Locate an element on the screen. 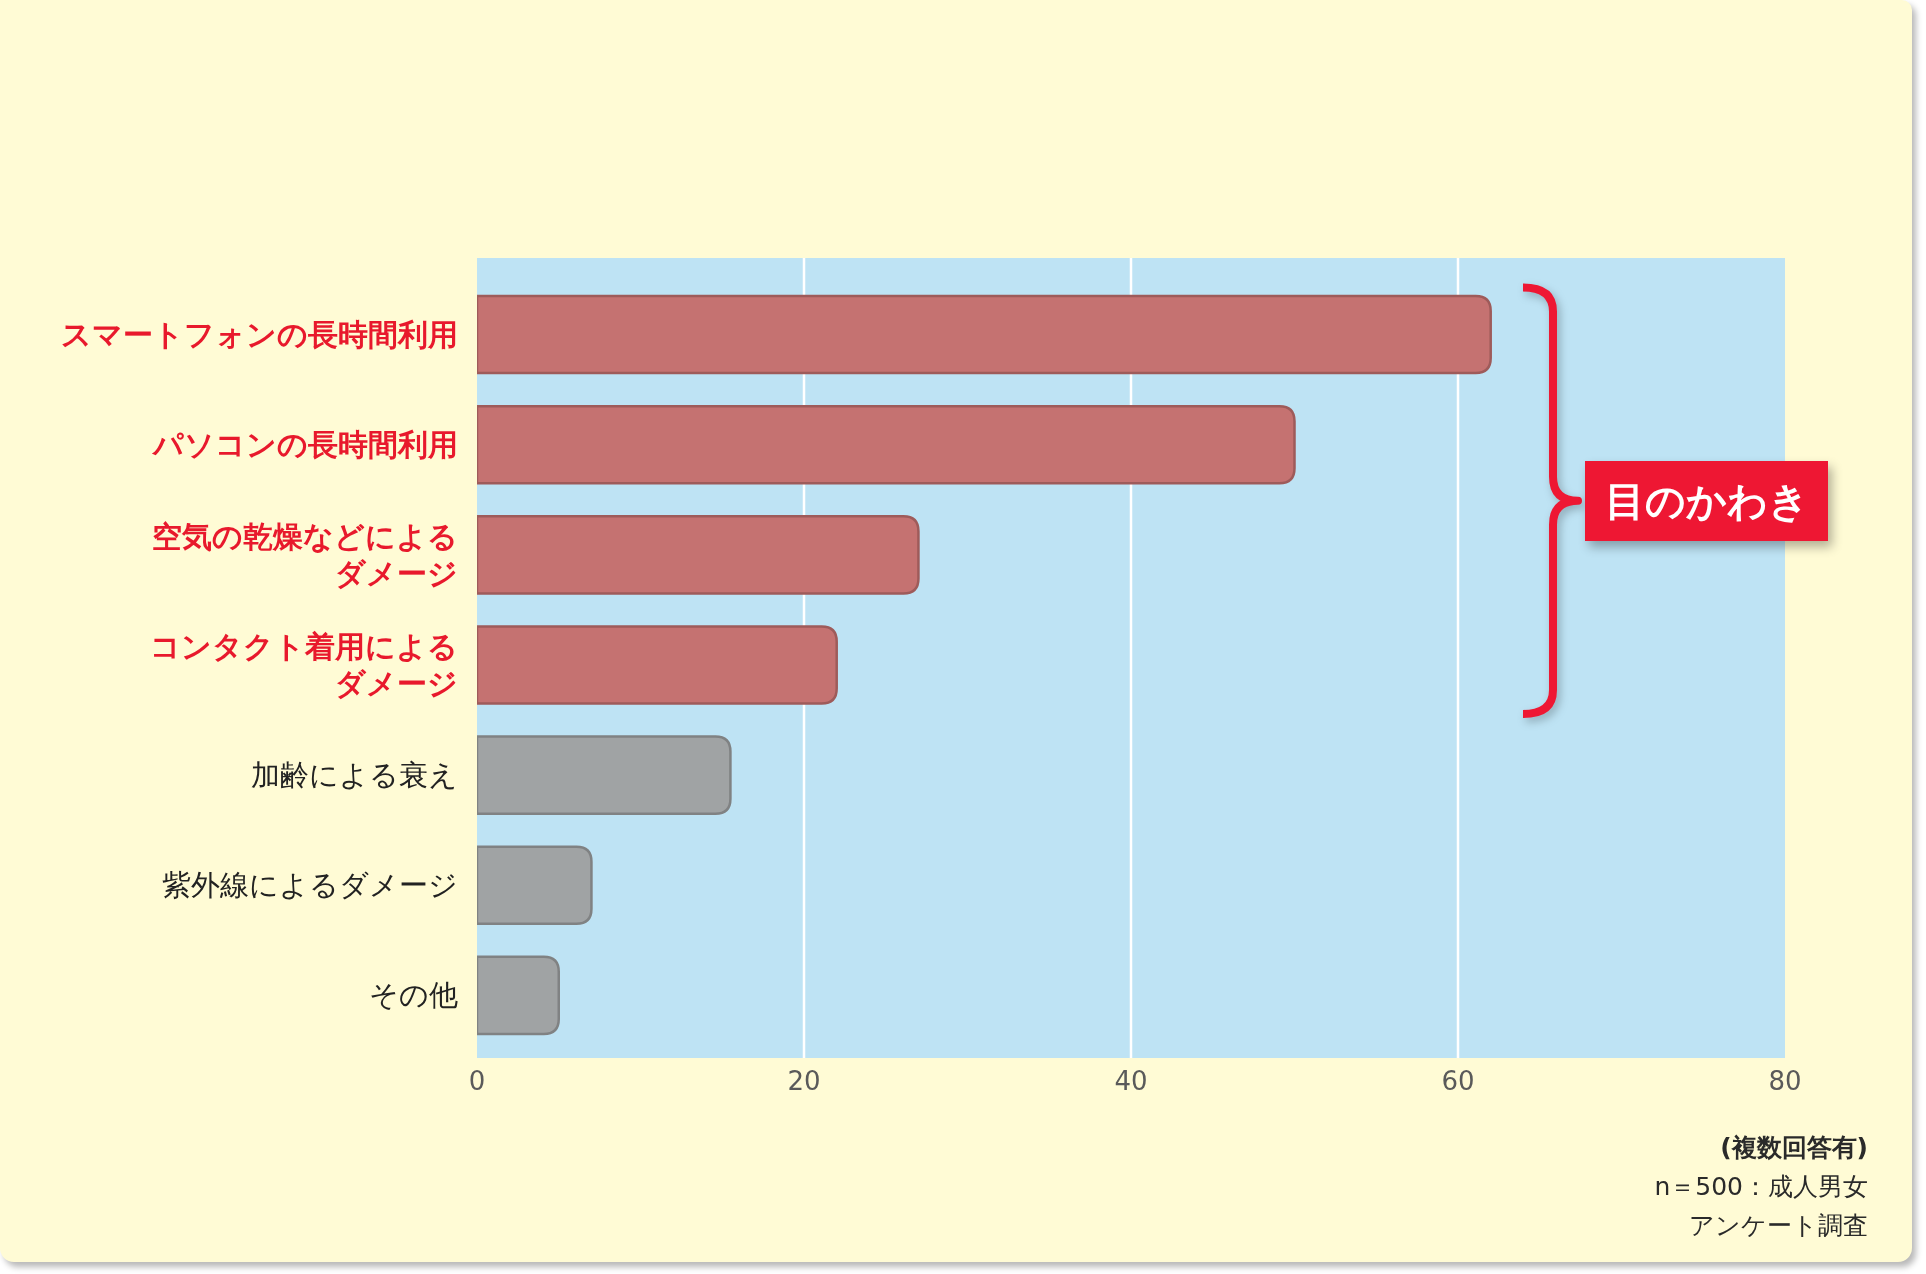  y-tick-label: スマートフォンの長時間利用 is located at coordinates (259, 334).